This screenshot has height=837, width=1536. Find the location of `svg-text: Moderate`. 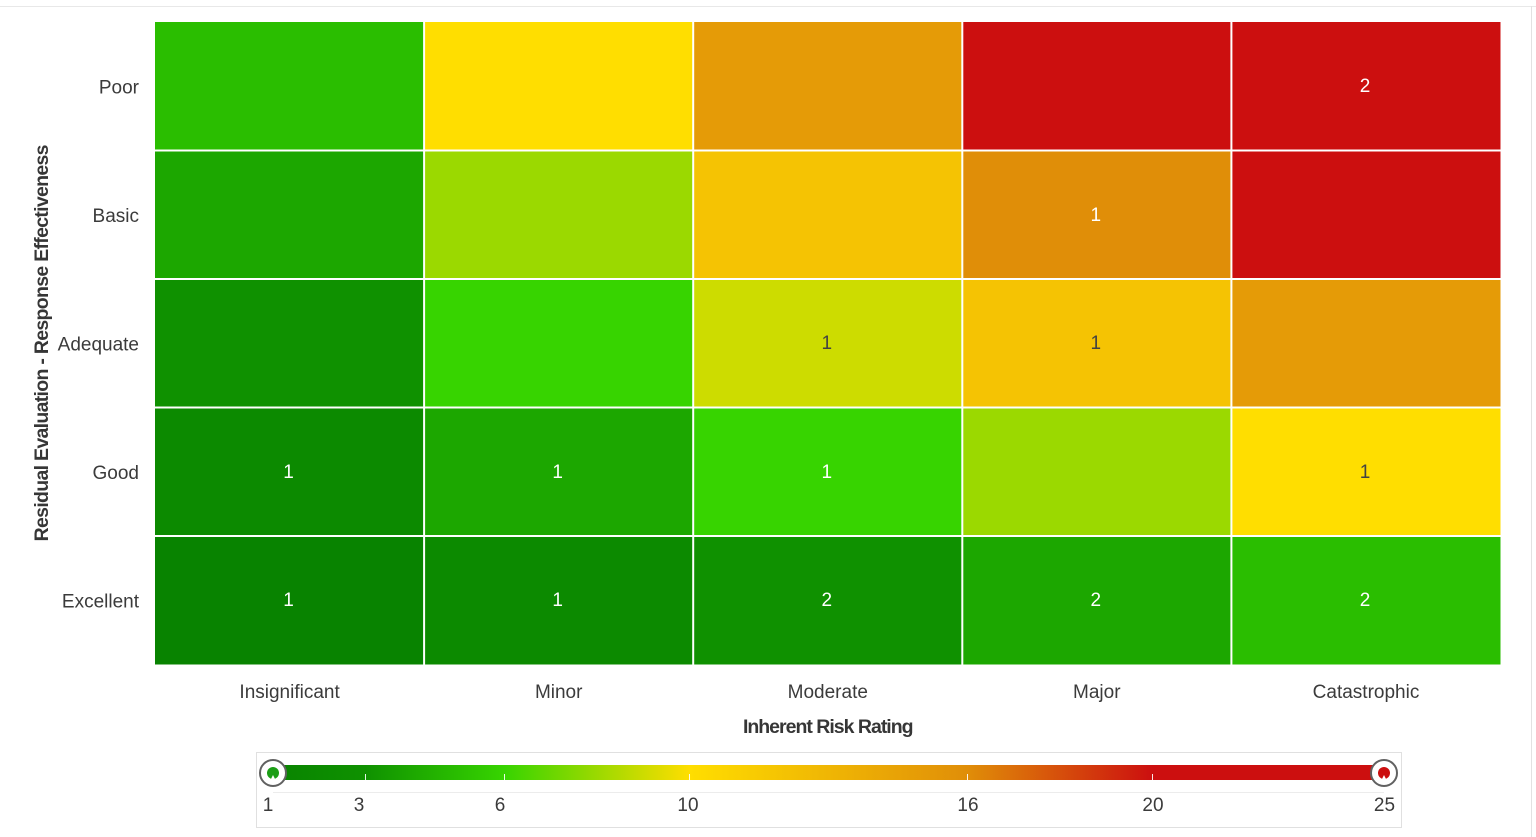

svg-text: Moderate is located at coordinates (828, 692).